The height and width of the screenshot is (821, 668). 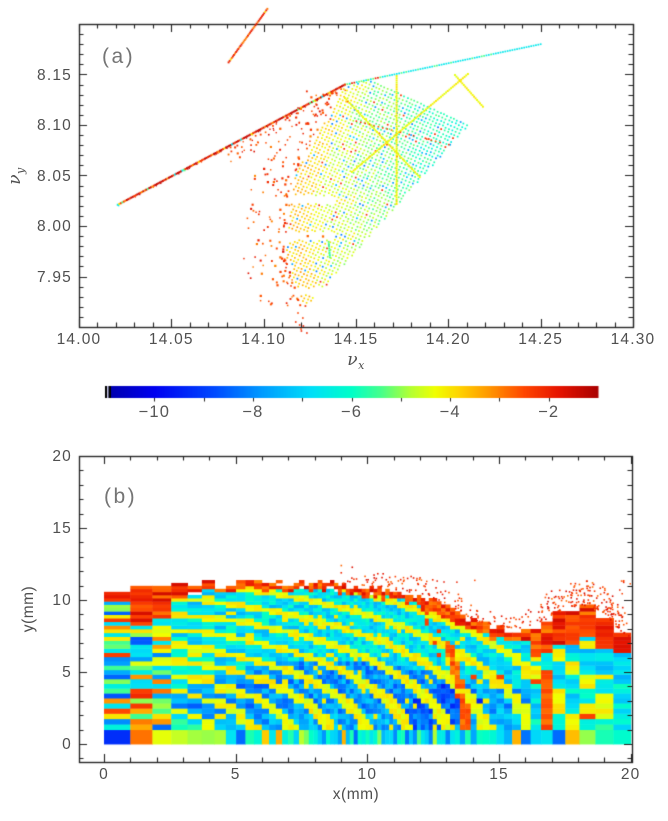 What do you see at coordinates (15, 179) in the screenshot?
I see `nu-y-symbol: ν` at bounding box center [15, 179].